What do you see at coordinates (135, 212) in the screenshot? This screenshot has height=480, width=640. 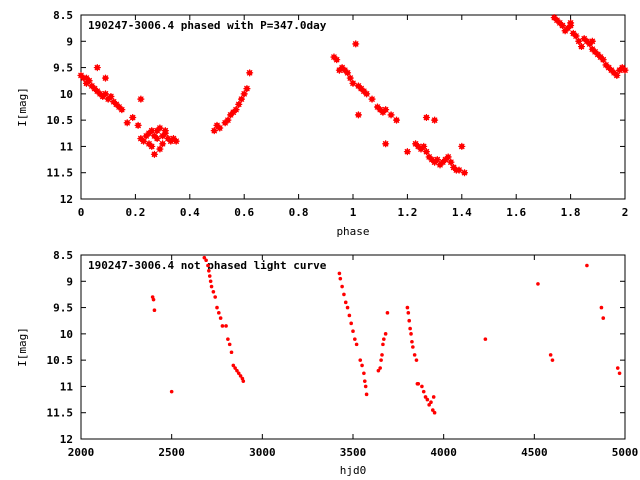 I see `x-tick-label: 0.2` at bounding box center [135, 212].